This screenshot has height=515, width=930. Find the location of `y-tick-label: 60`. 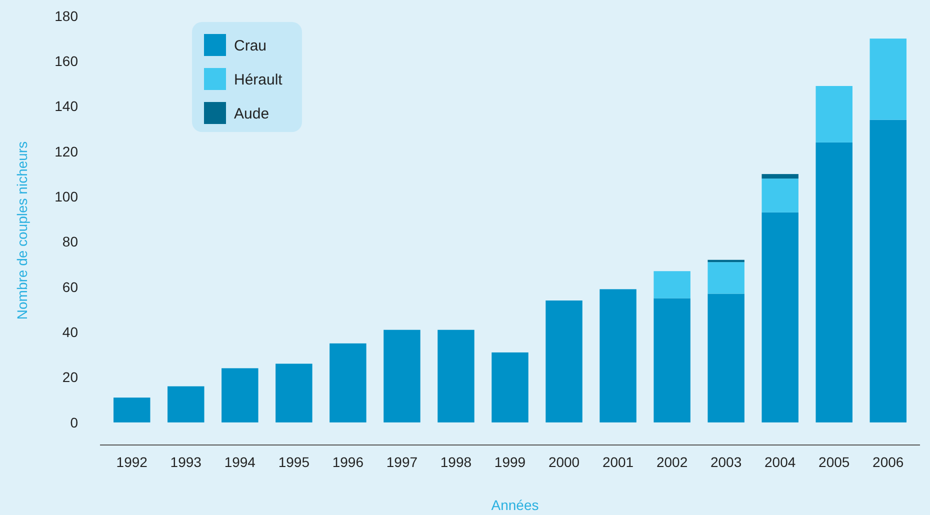

y-tick-label: 60 is located at coordinates (70, 286).